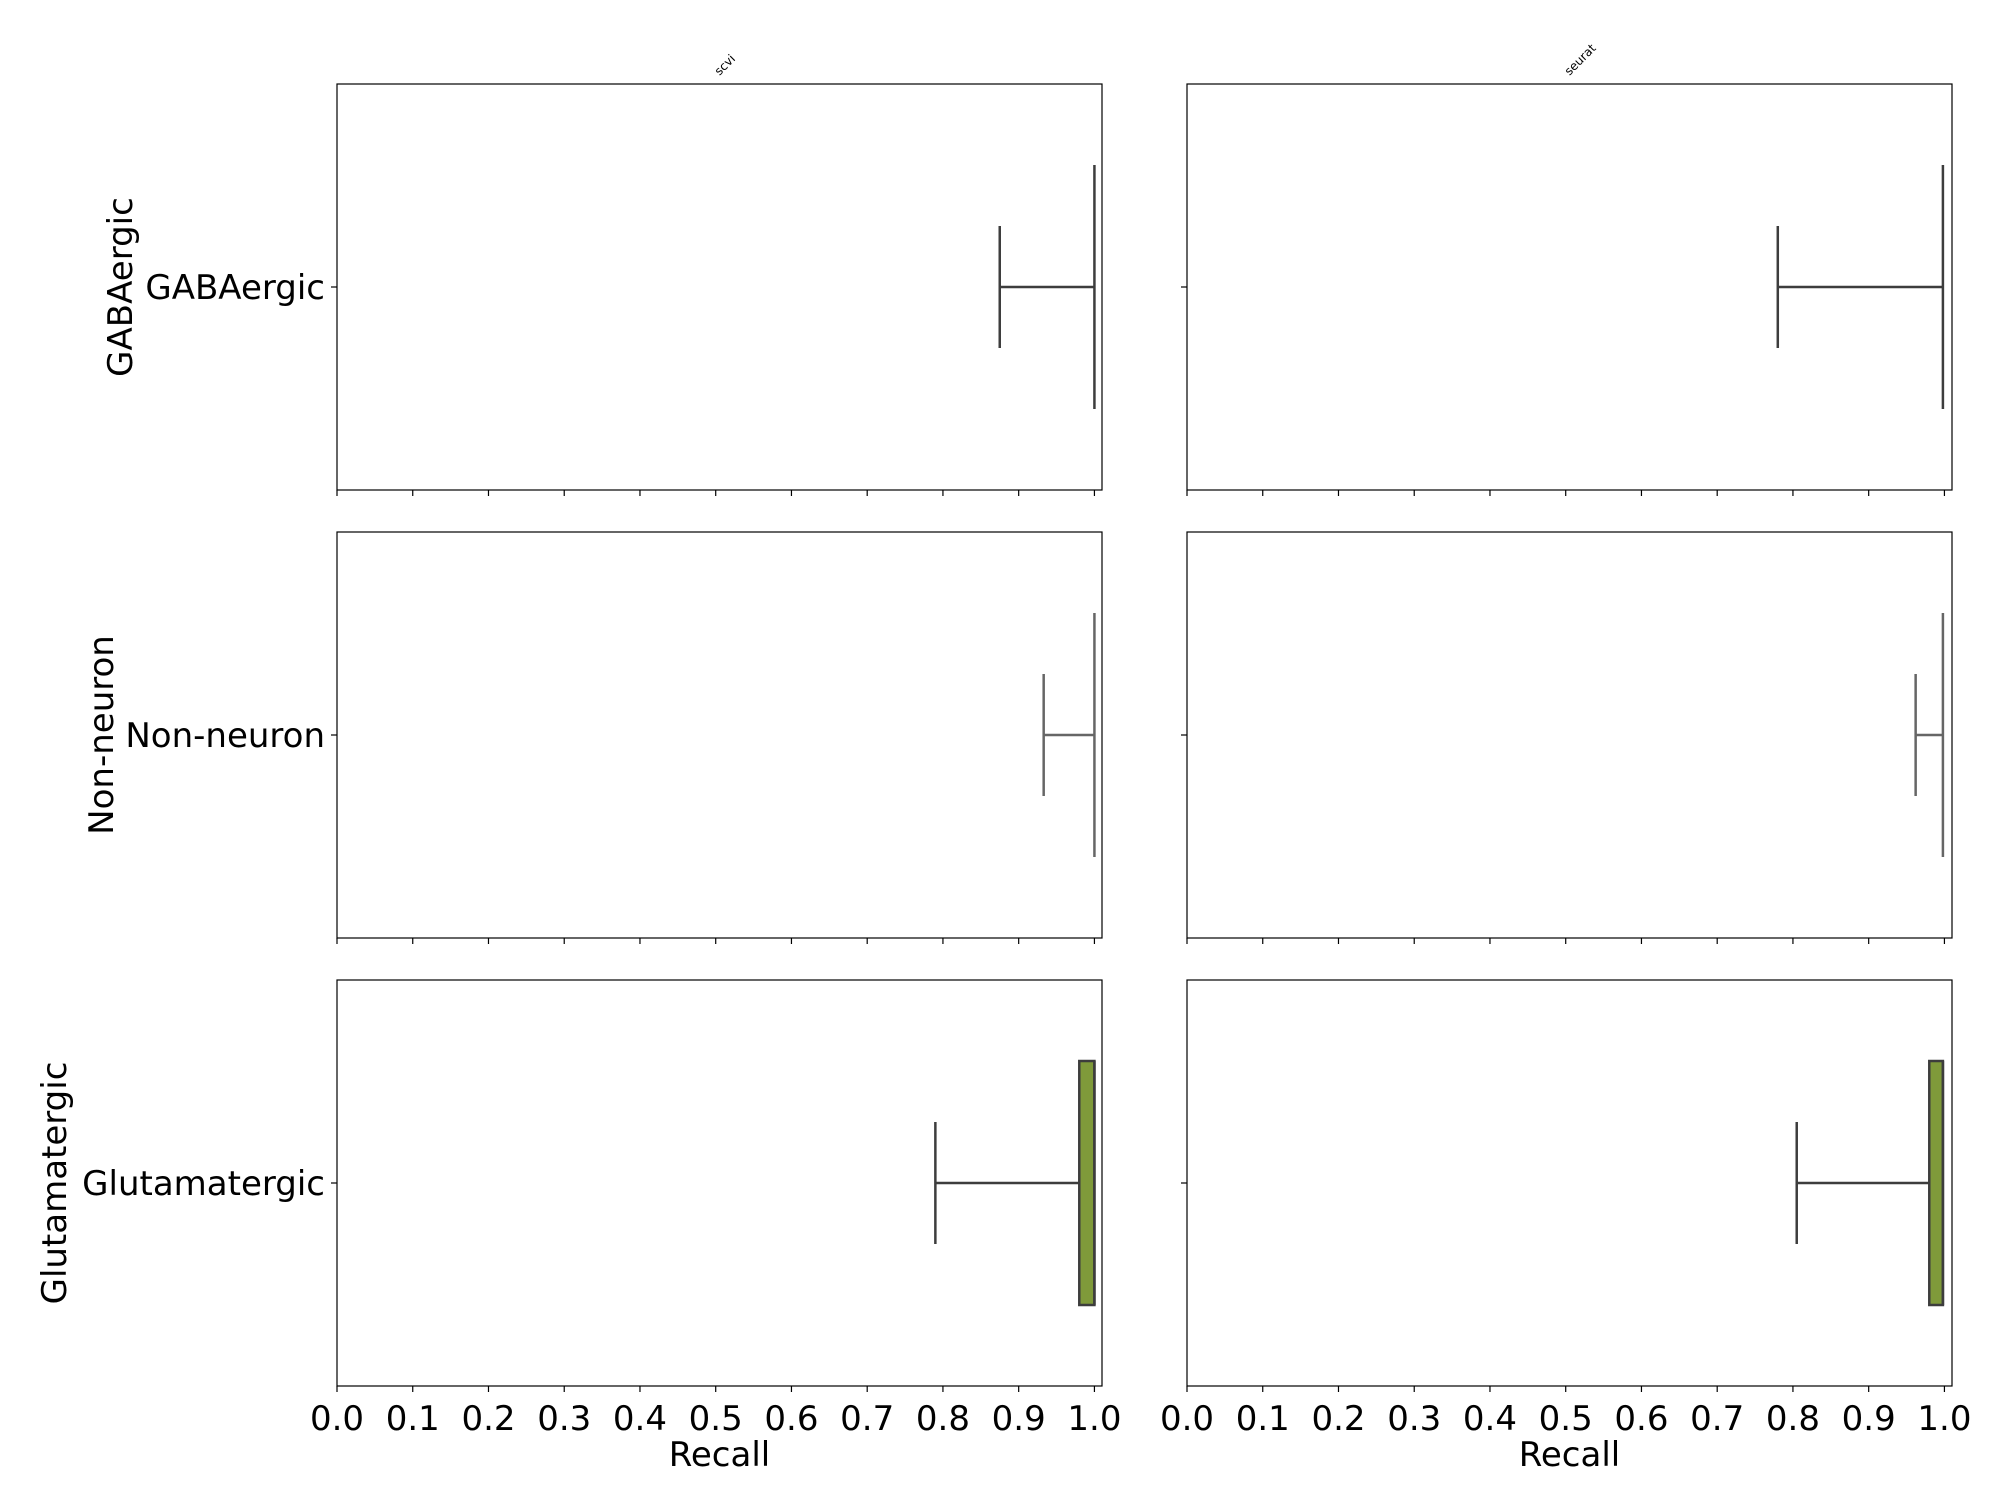 Image resolution: width=2000 pixels, height=1500 pixels. I want to click on row-title-gabaergic: GABAergic, so click(121, 287).